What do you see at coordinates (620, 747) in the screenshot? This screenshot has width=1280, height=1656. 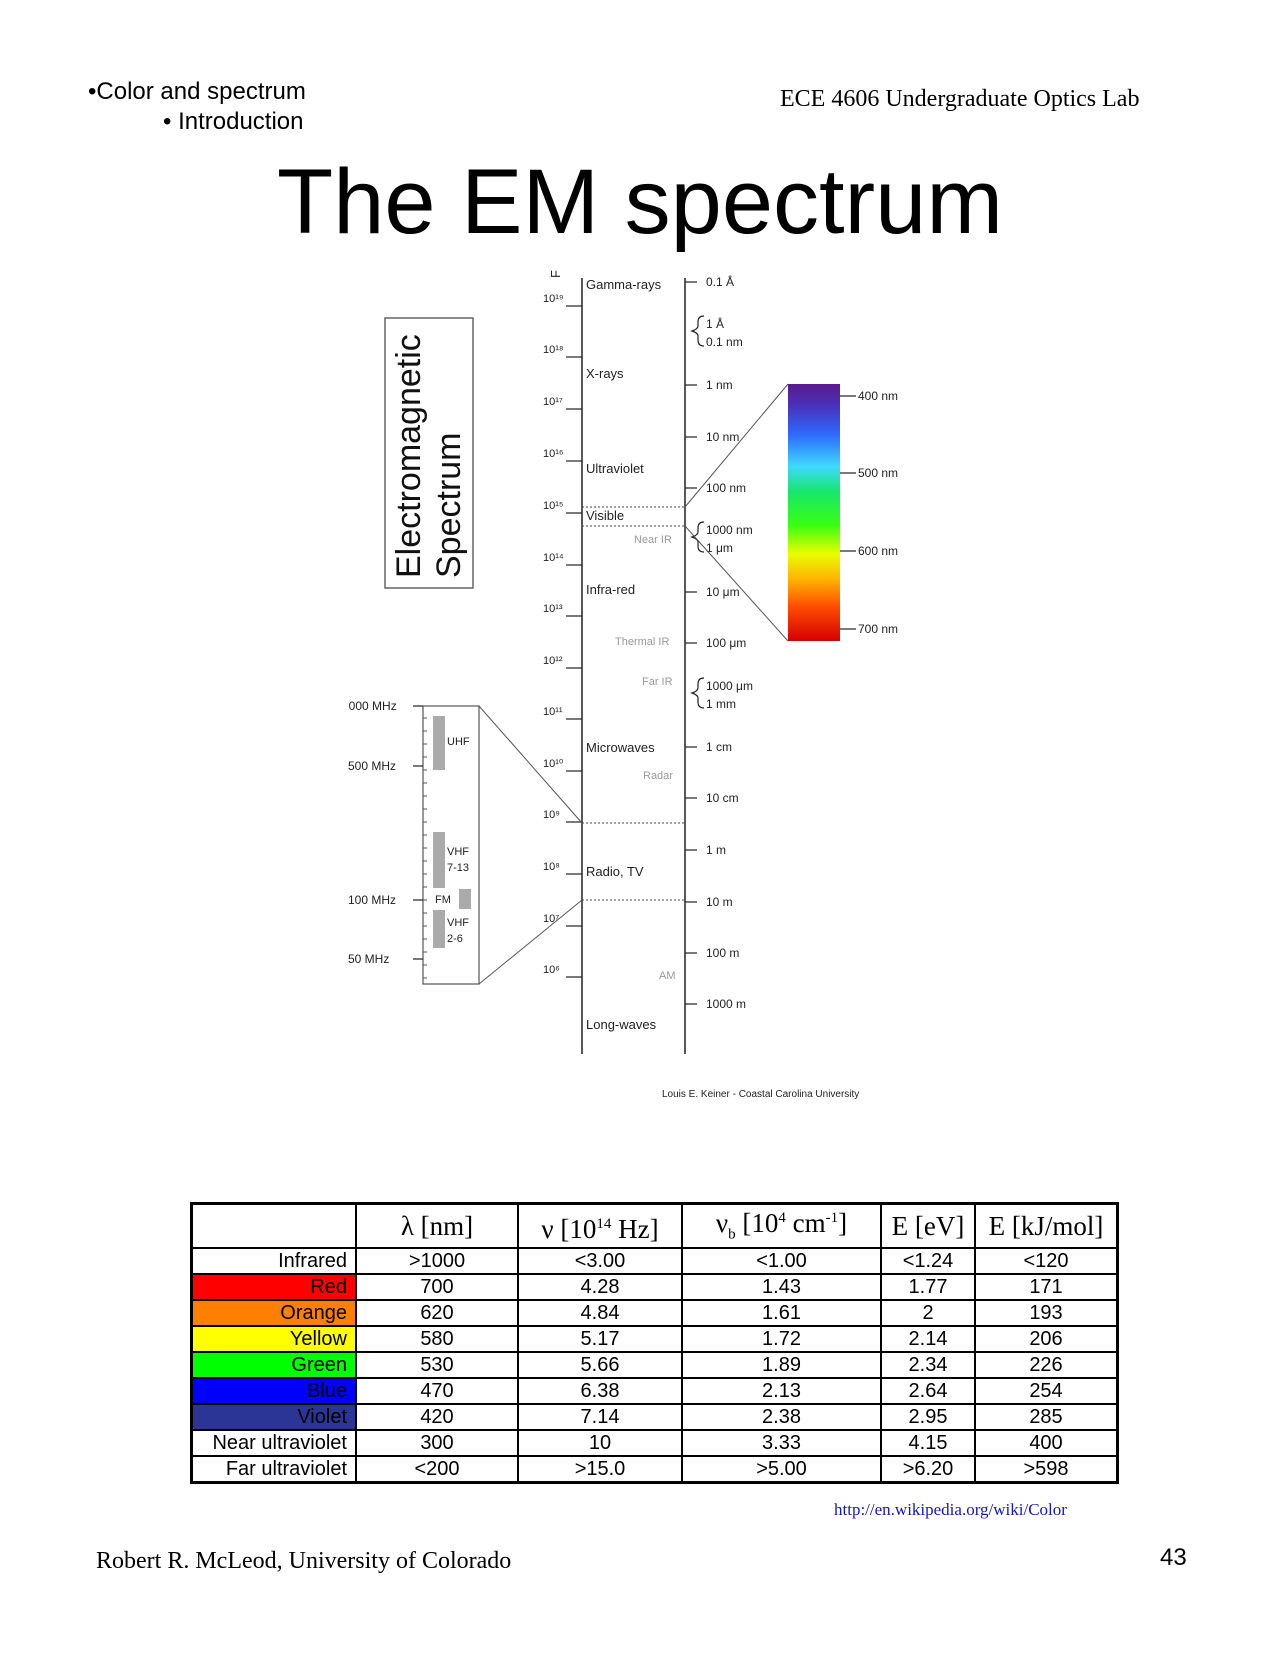 I see `band-label: Microwaves` at bounding box center [620, 747].